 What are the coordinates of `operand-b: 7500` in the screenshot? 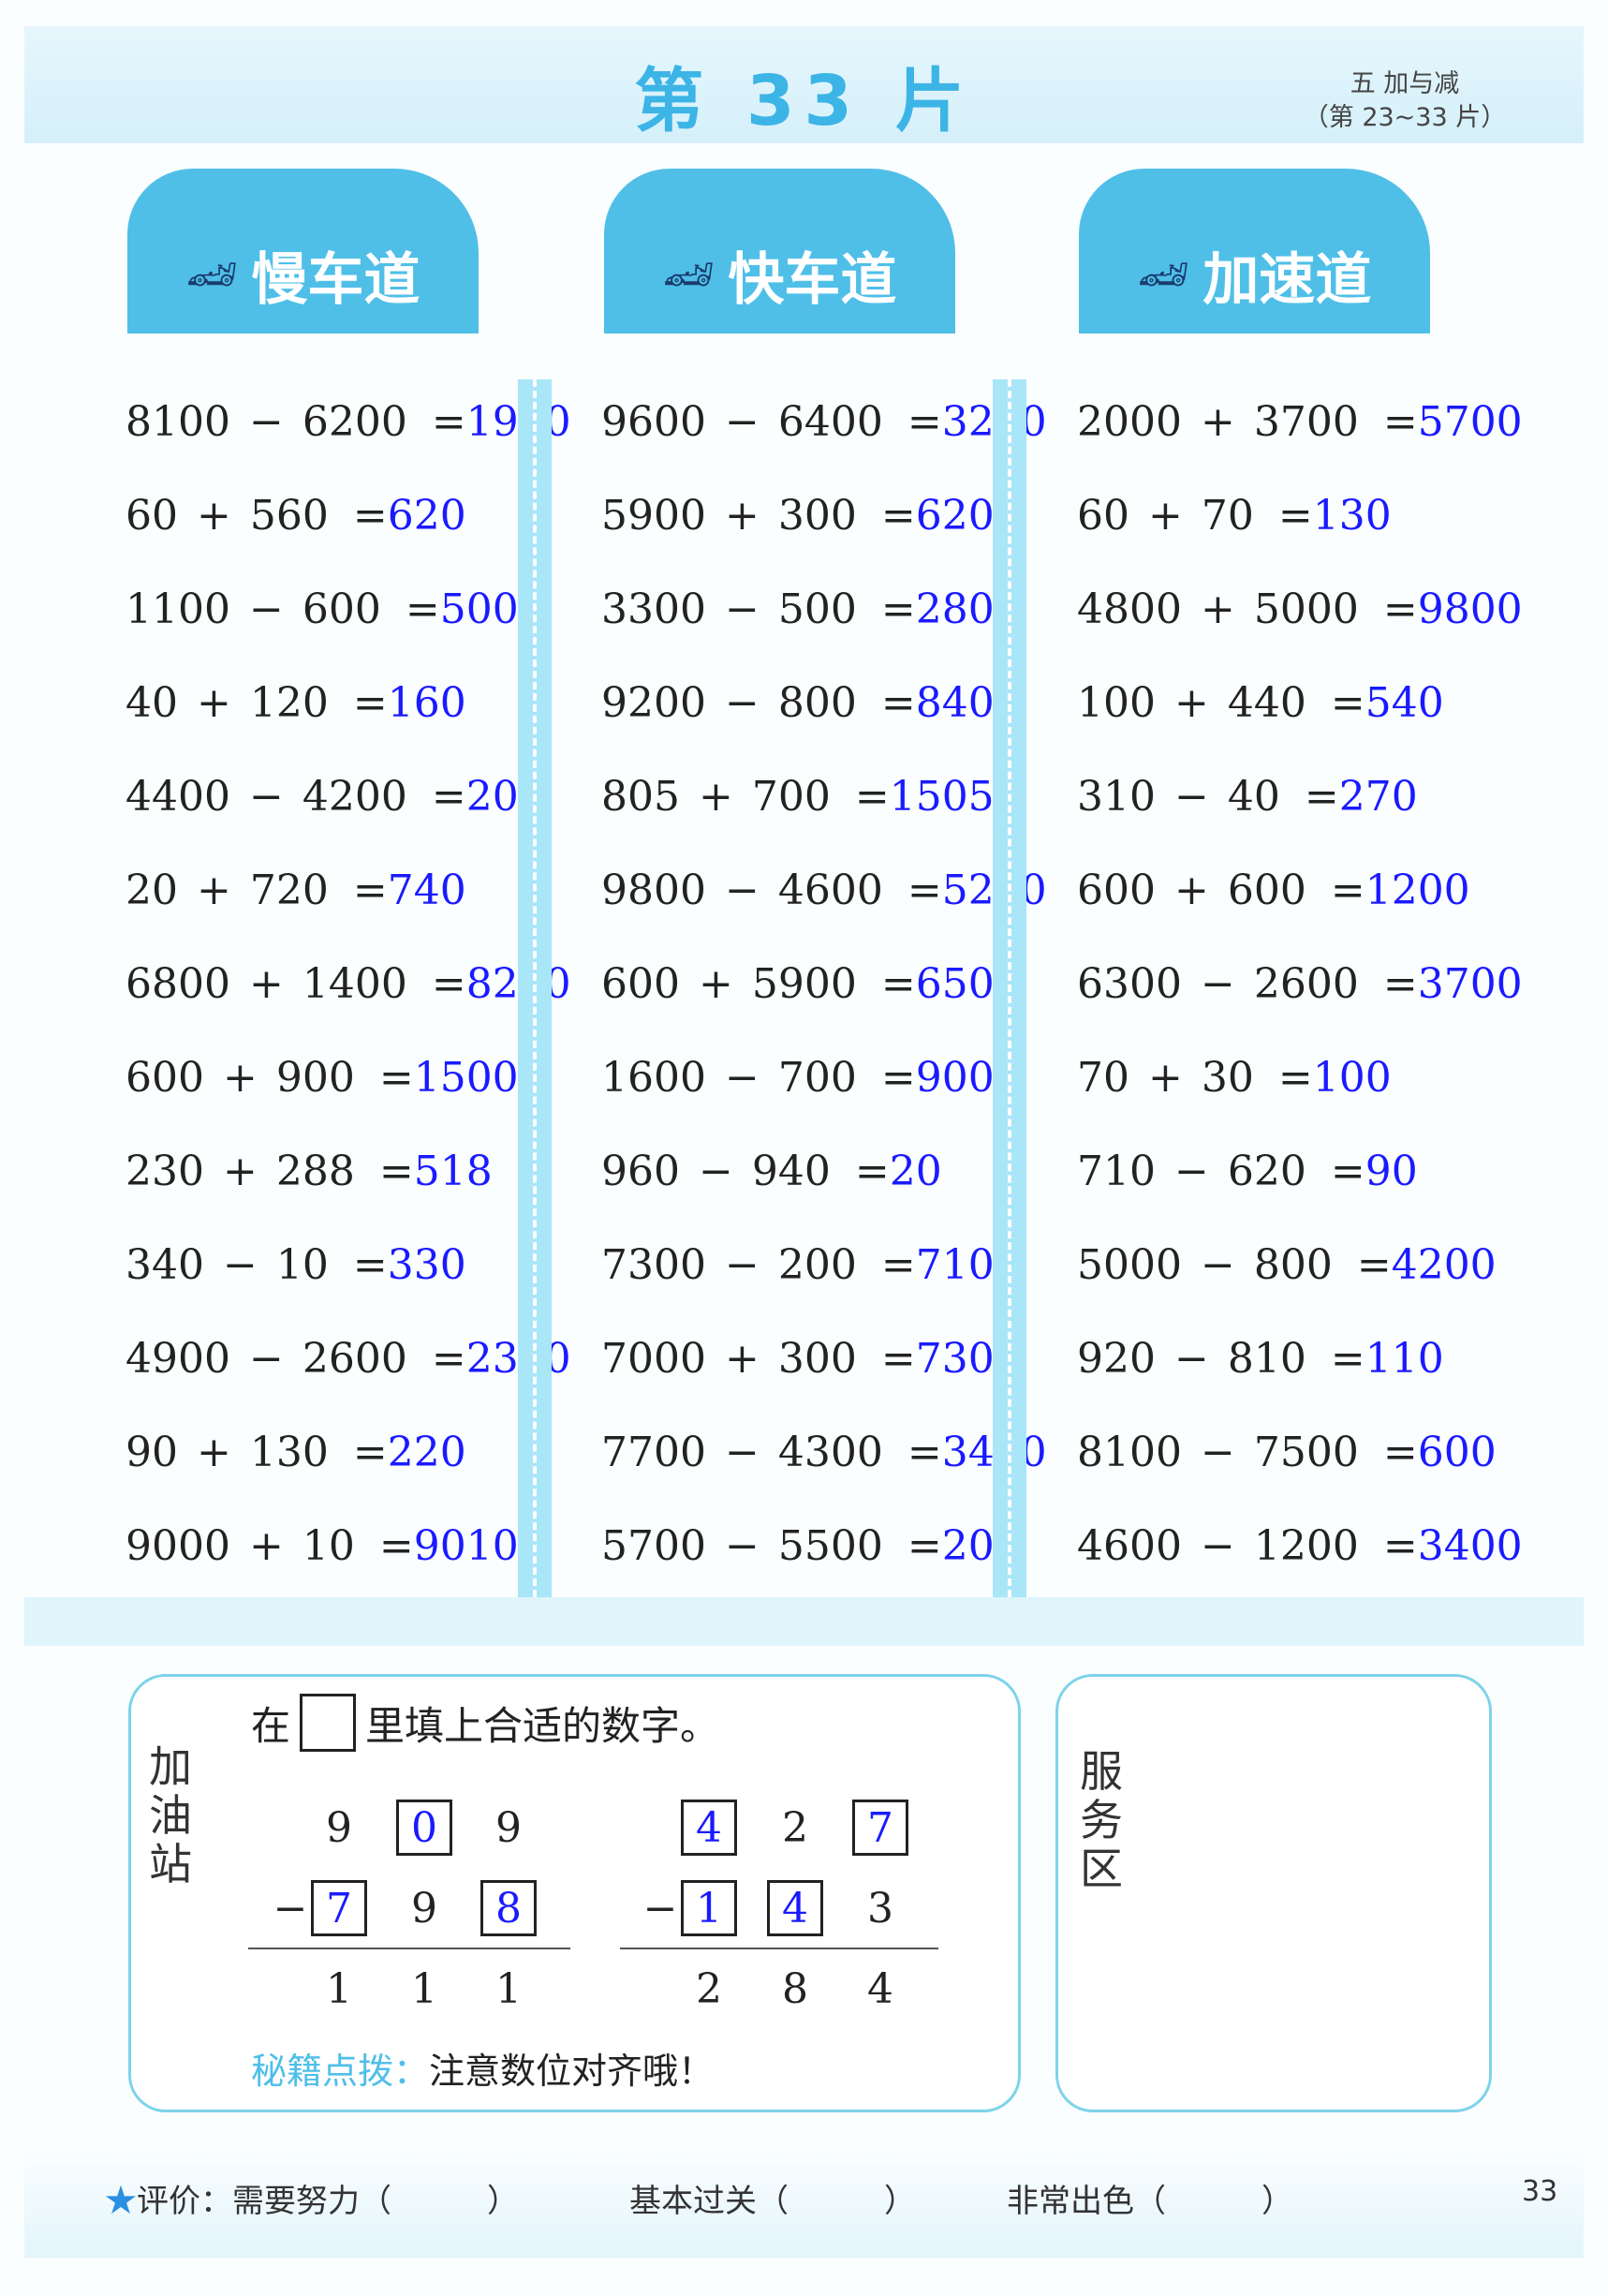 It's located at (1306, 1452).